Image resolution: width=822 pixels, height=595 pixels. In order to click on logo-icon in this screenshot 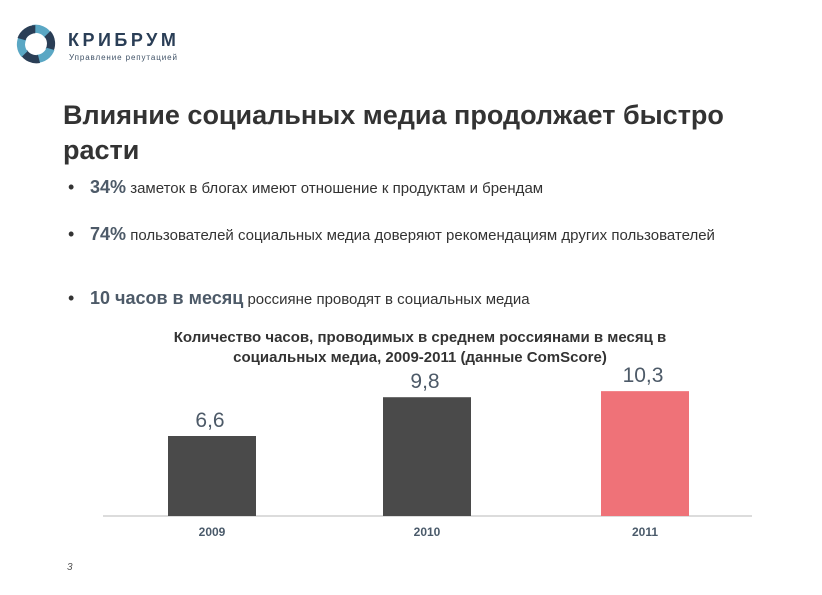, I will do `click(36, 44)`.